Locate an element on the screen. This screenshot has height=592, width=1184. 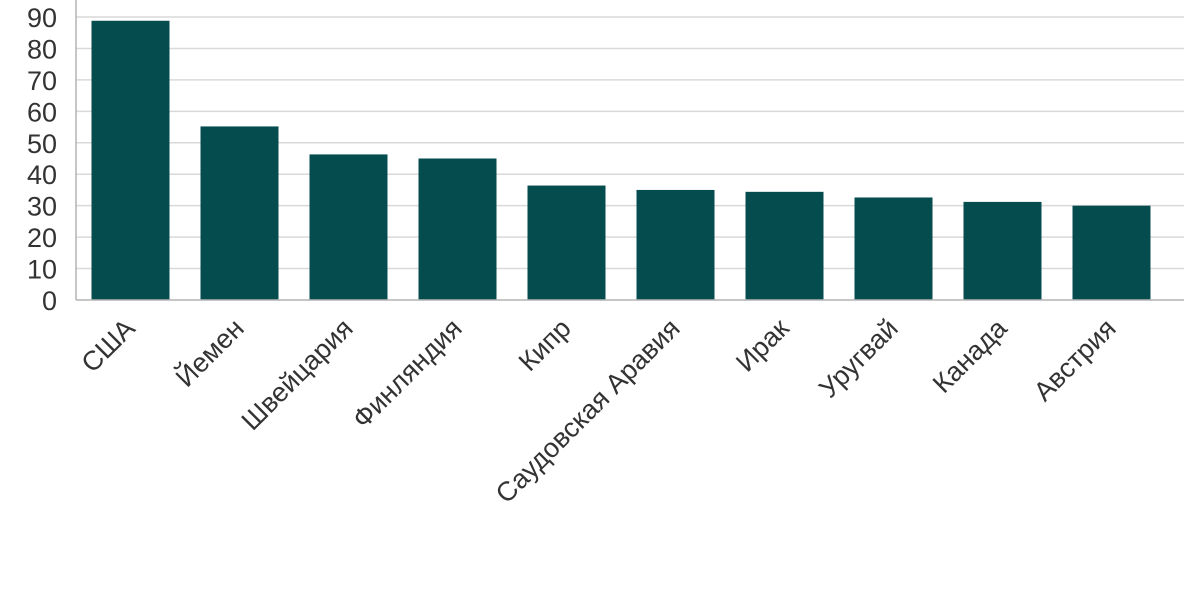
y-tick-label: 40 is located at coordinates (42, 175).